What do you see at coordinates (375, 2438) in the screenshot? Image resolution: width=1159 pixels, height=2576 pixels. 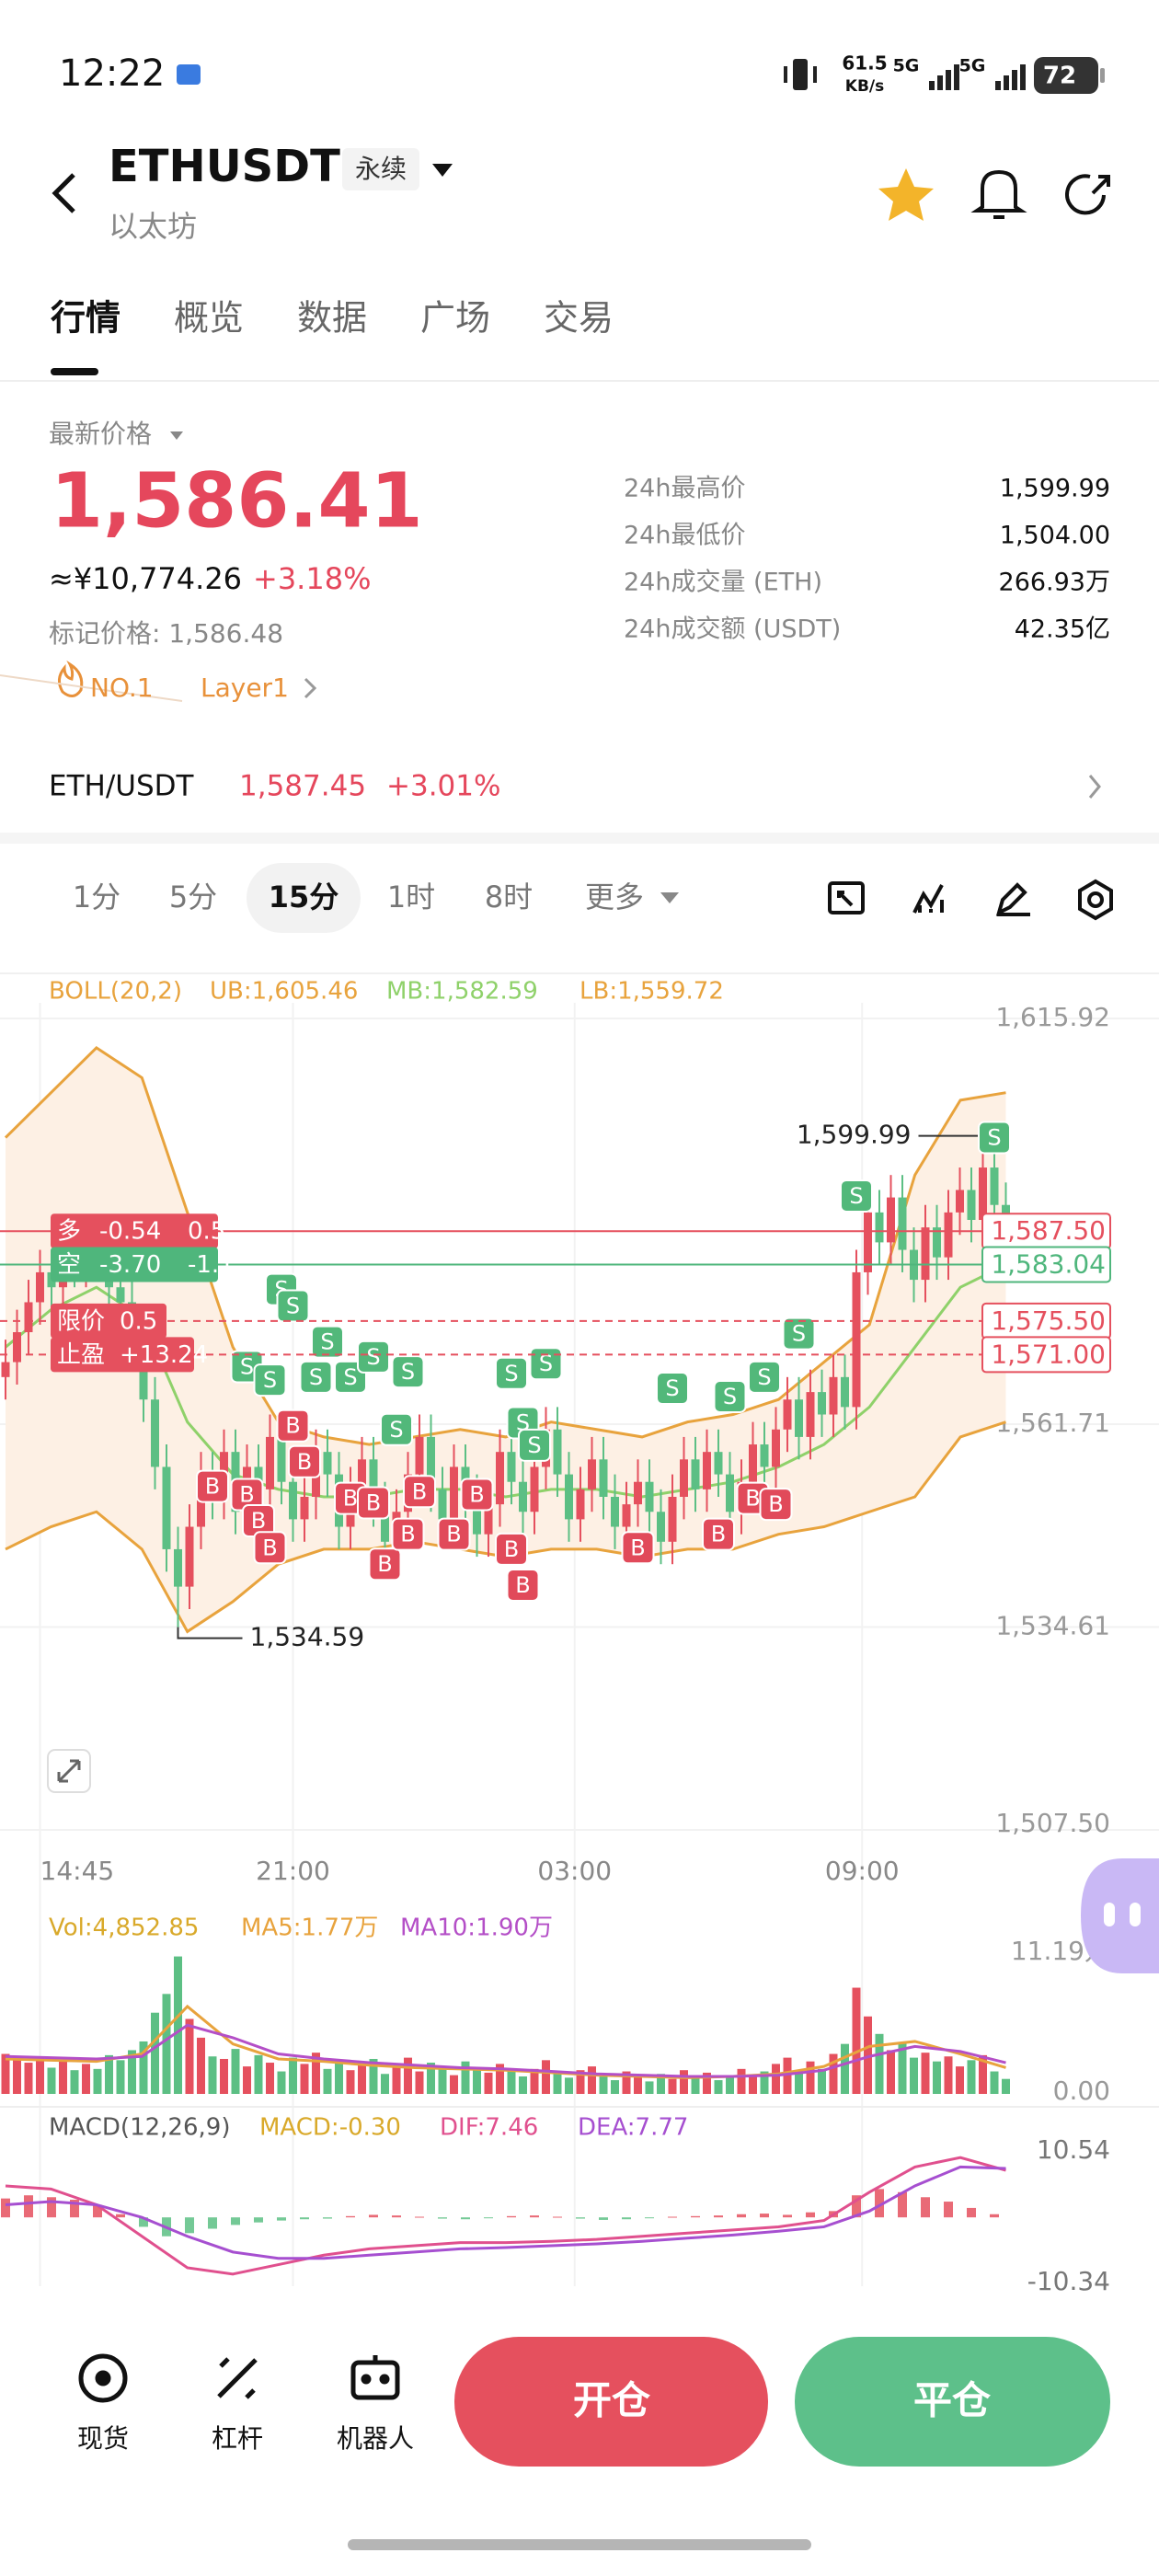 I see `nav-label: 机器人` at bounding box center [375, 2438].